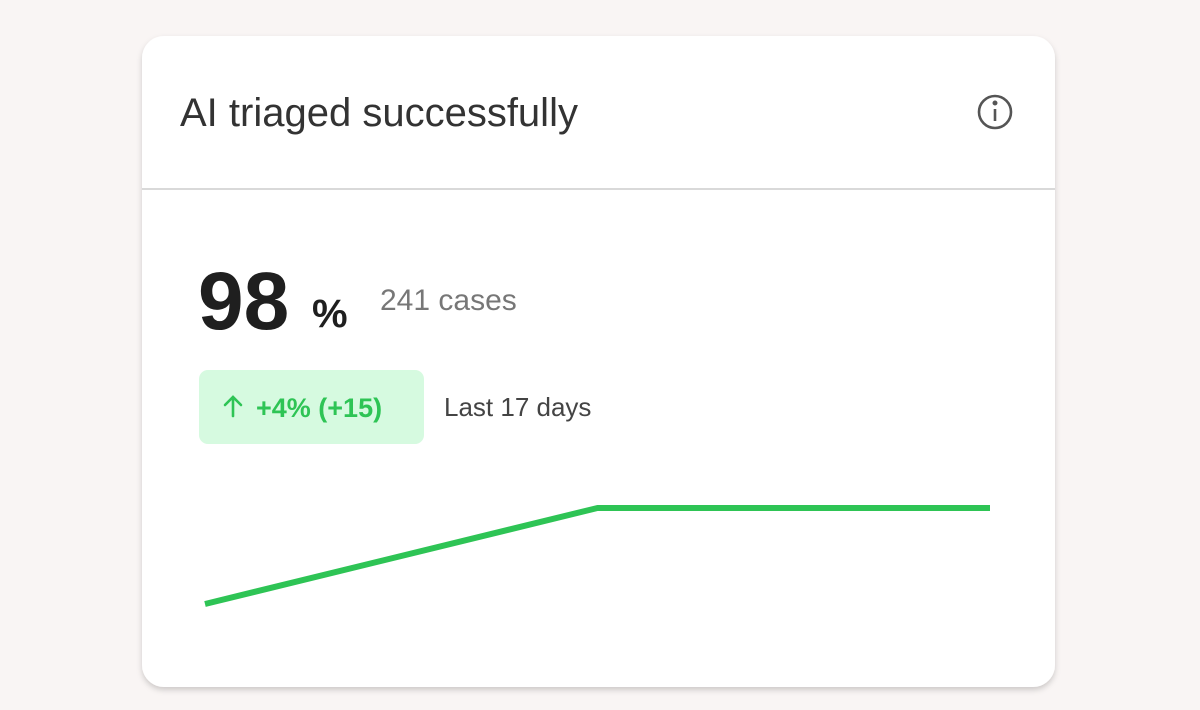 The image size is (1200, 710). What do you see at coordinates (448, 300) in the screenshot?
I see `metric-count: 241 cases` at bounding box center [448, 300].